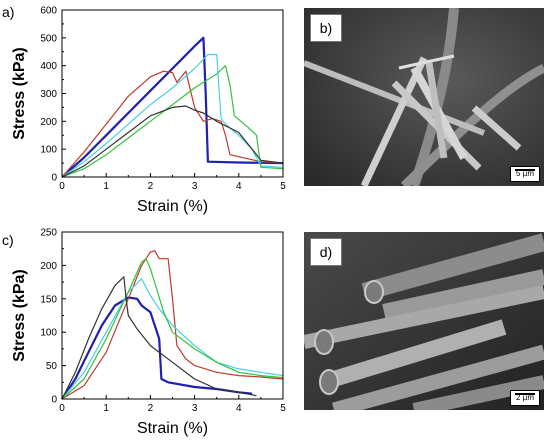 This screenshot has width=550, height=447. What do you see at coordinates (48, 66) in the screenshot?
I see `y-tick-label: 400` at bounding box center [48, 66].